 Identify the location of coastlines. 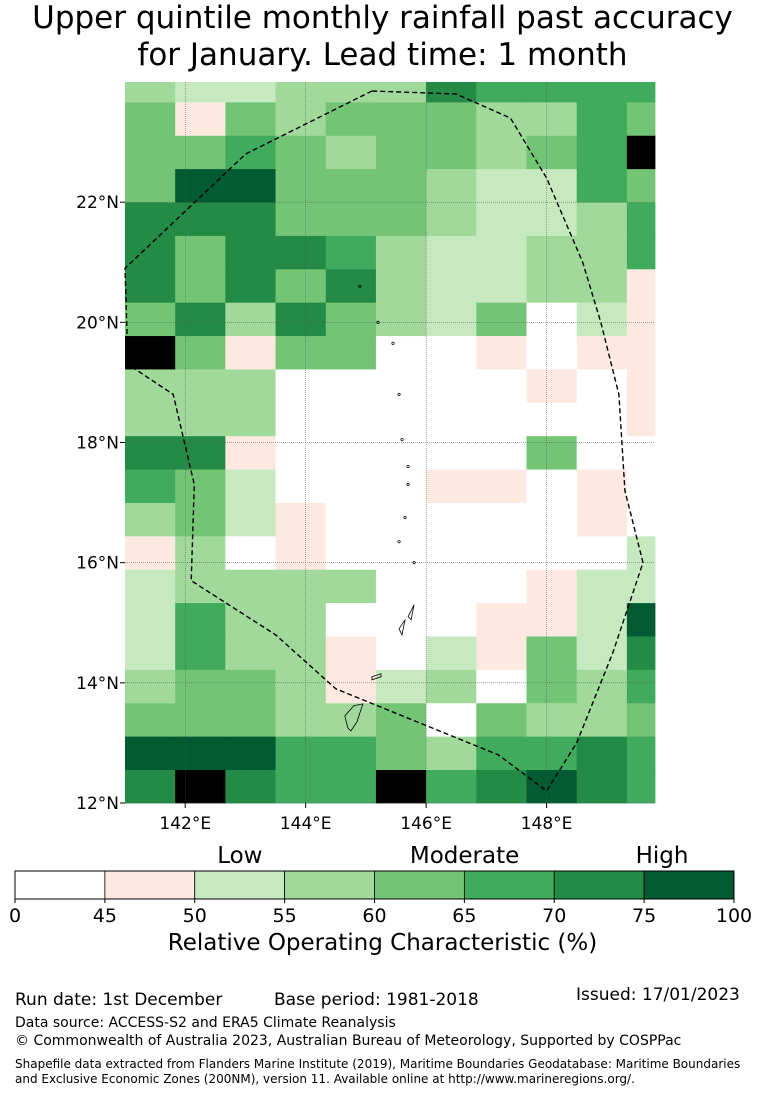
(380, 508).